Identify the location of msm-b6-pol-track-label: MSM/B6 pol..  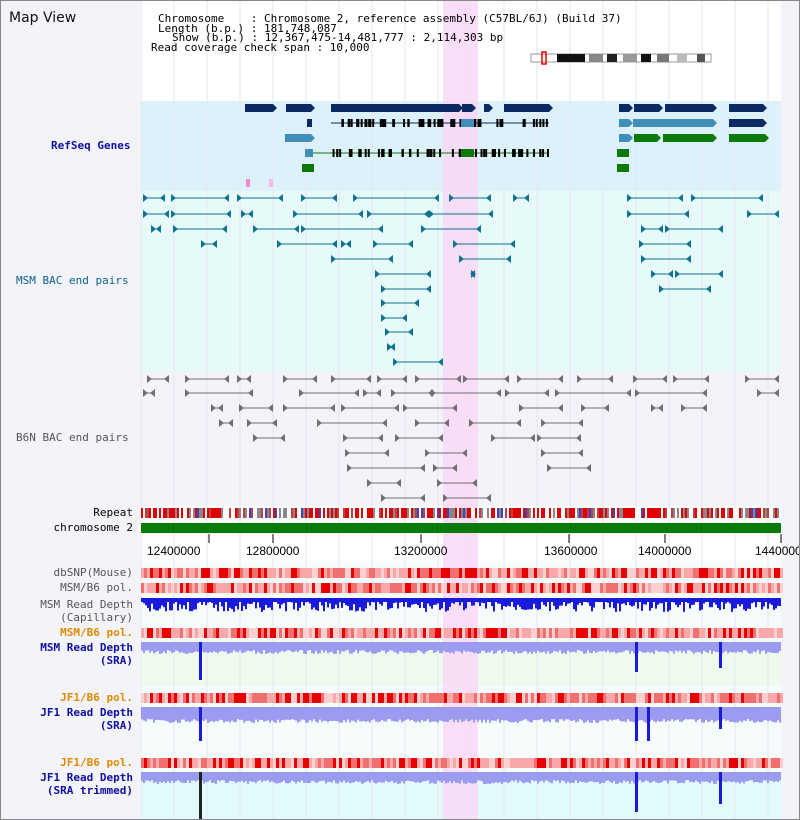
(96, 587).